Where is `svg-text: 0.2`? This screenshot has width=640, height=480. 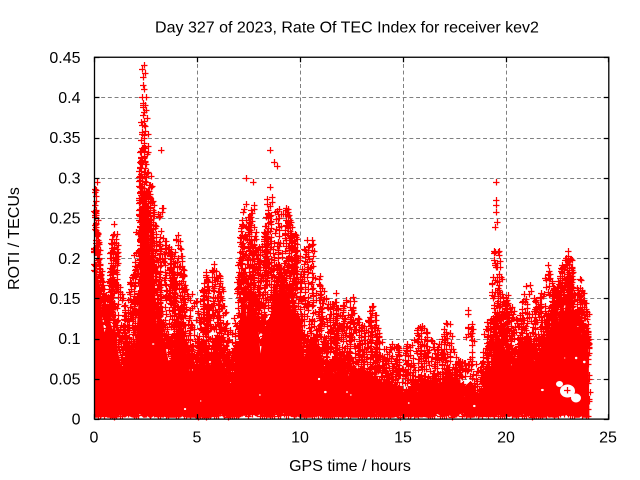
svg-text: 0.2 is located at coordinates (69, 259).